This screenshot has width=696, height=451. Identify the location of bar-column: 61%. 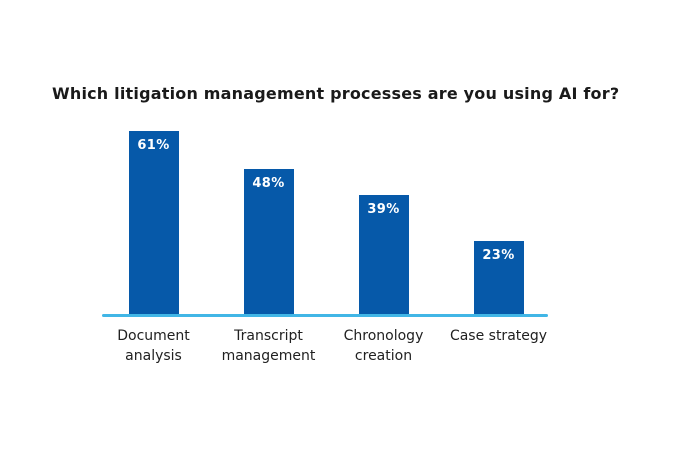
(153, 208).